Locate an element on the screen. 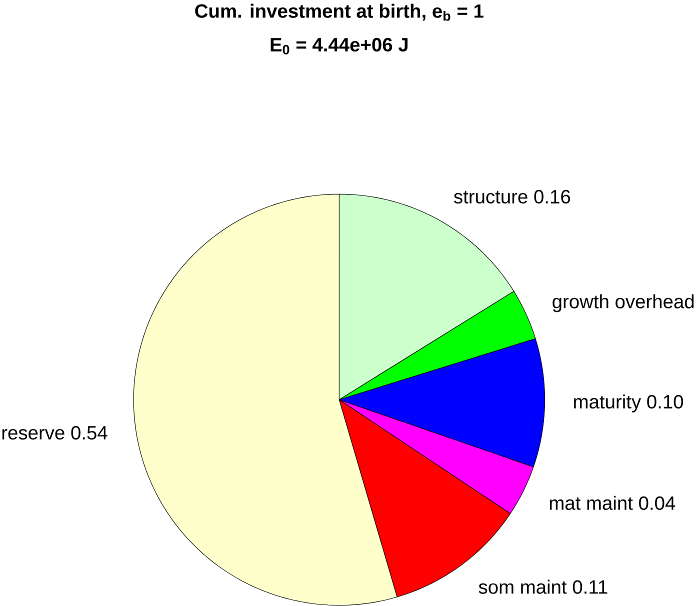 Image resolution: width=696 pixels, height=606 pixels. data-label: 0.10 is located at coordinates (665, 402).